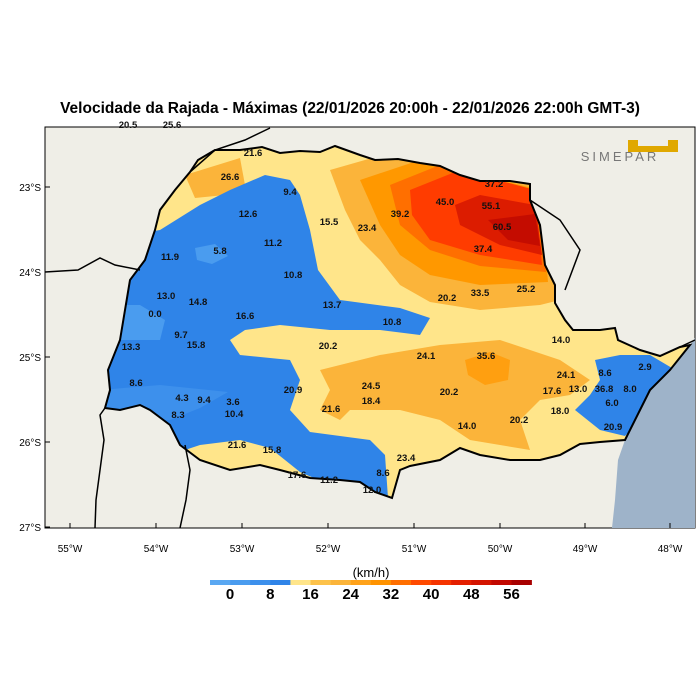  I want to click on station-value-label: 3.6, so click(232, 402).